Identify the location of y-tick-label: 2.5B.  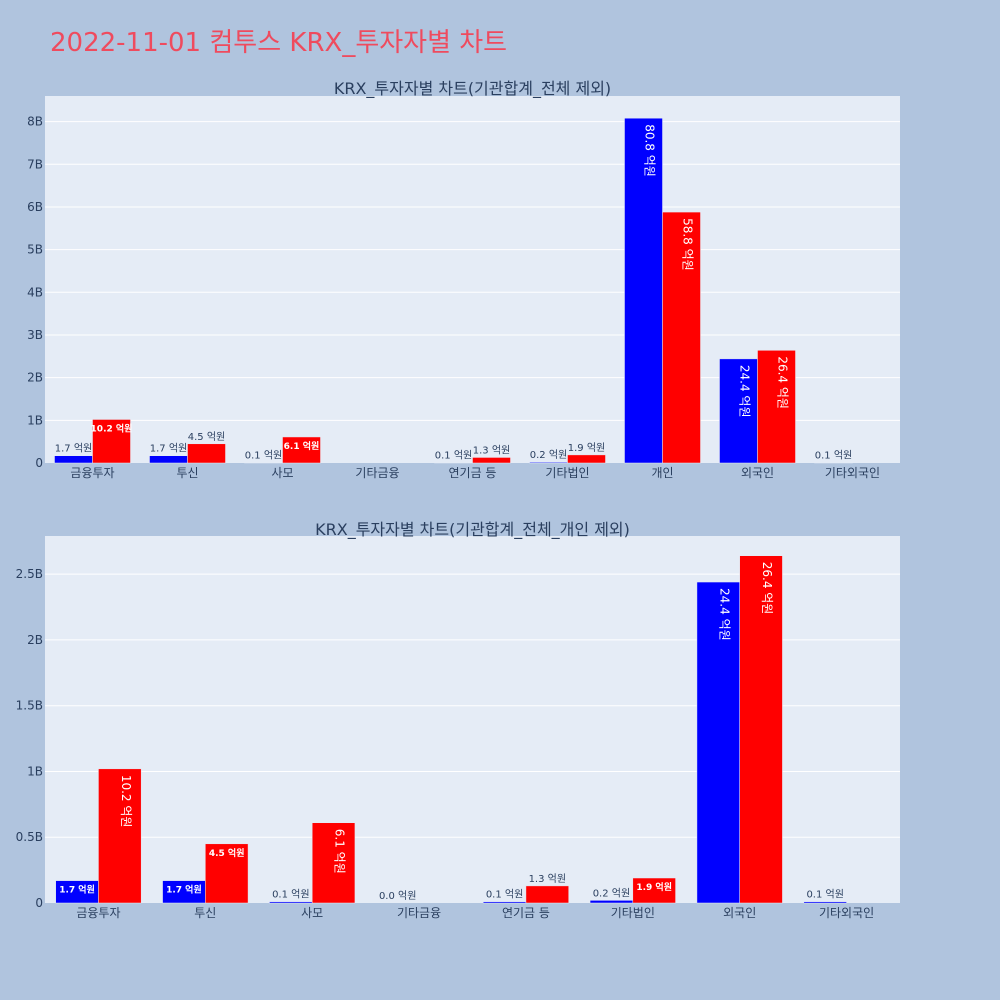
(29, 574).